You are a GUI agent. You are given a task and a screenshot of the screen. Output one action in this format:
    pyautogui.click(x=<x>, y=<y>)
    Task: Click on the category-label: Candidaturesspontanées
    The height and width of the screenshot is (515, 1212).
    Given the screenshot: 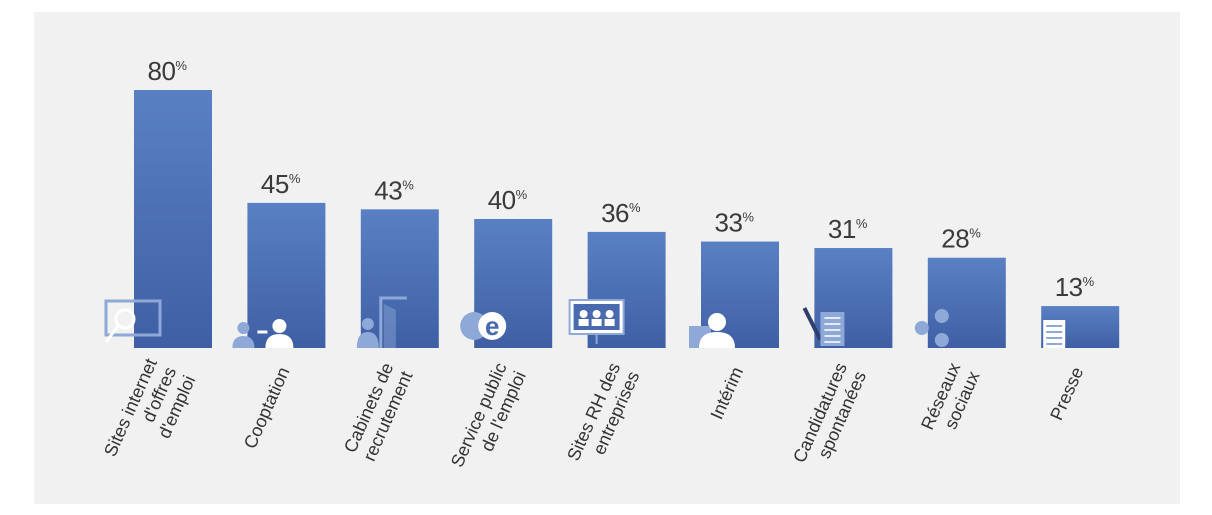 What is the action you would take?
    pyautogui.click(x=829, y=417)
    